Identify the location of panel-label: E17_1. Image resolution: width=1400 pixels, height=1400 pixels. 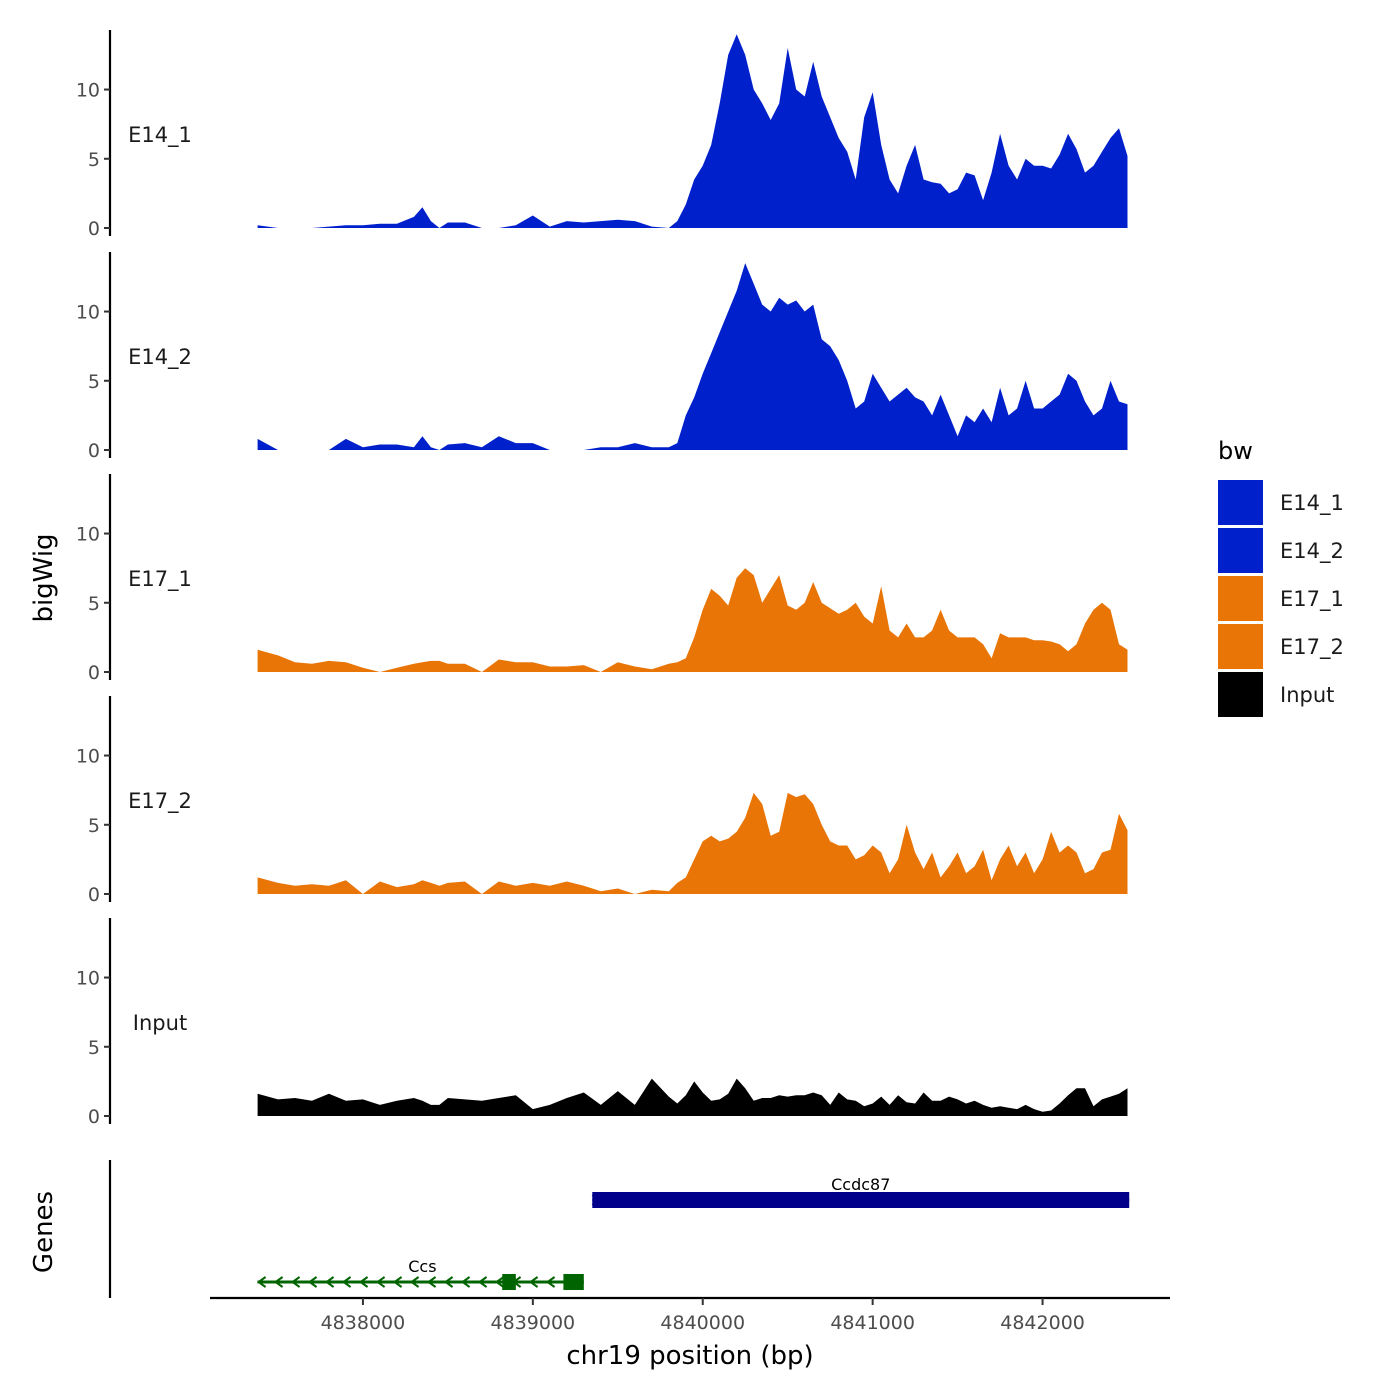
(160, 579).